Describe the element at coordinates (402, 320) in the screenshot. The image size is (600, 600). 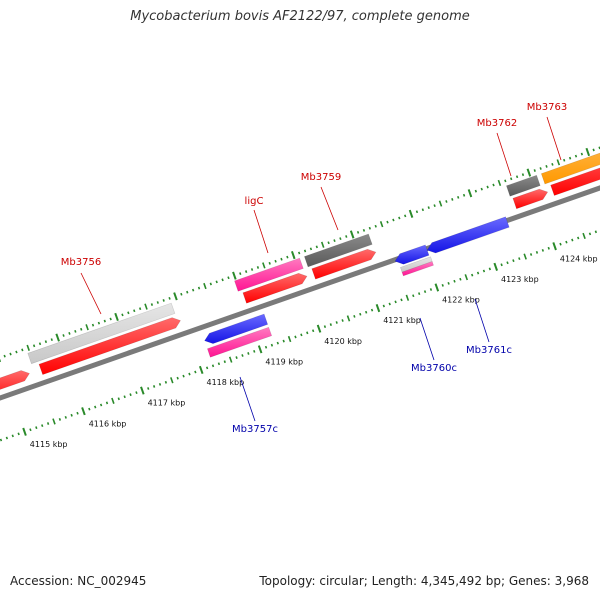
I see `scale-tick-label: 4121 kbp` at that location.